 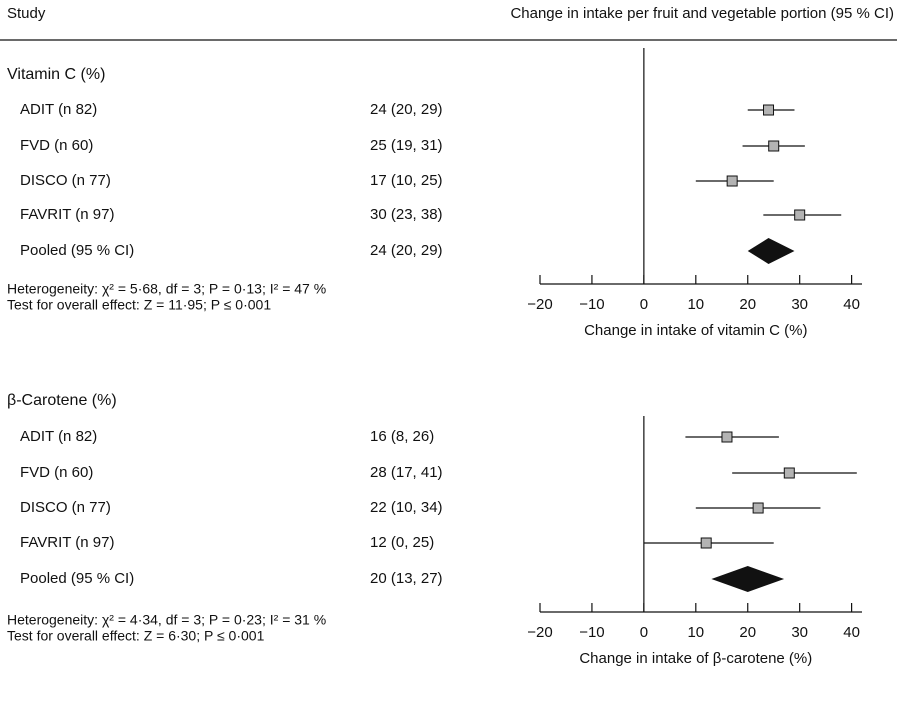 I want to click on estimate-label: 22 (10, 34), so click(x=406, y=507).